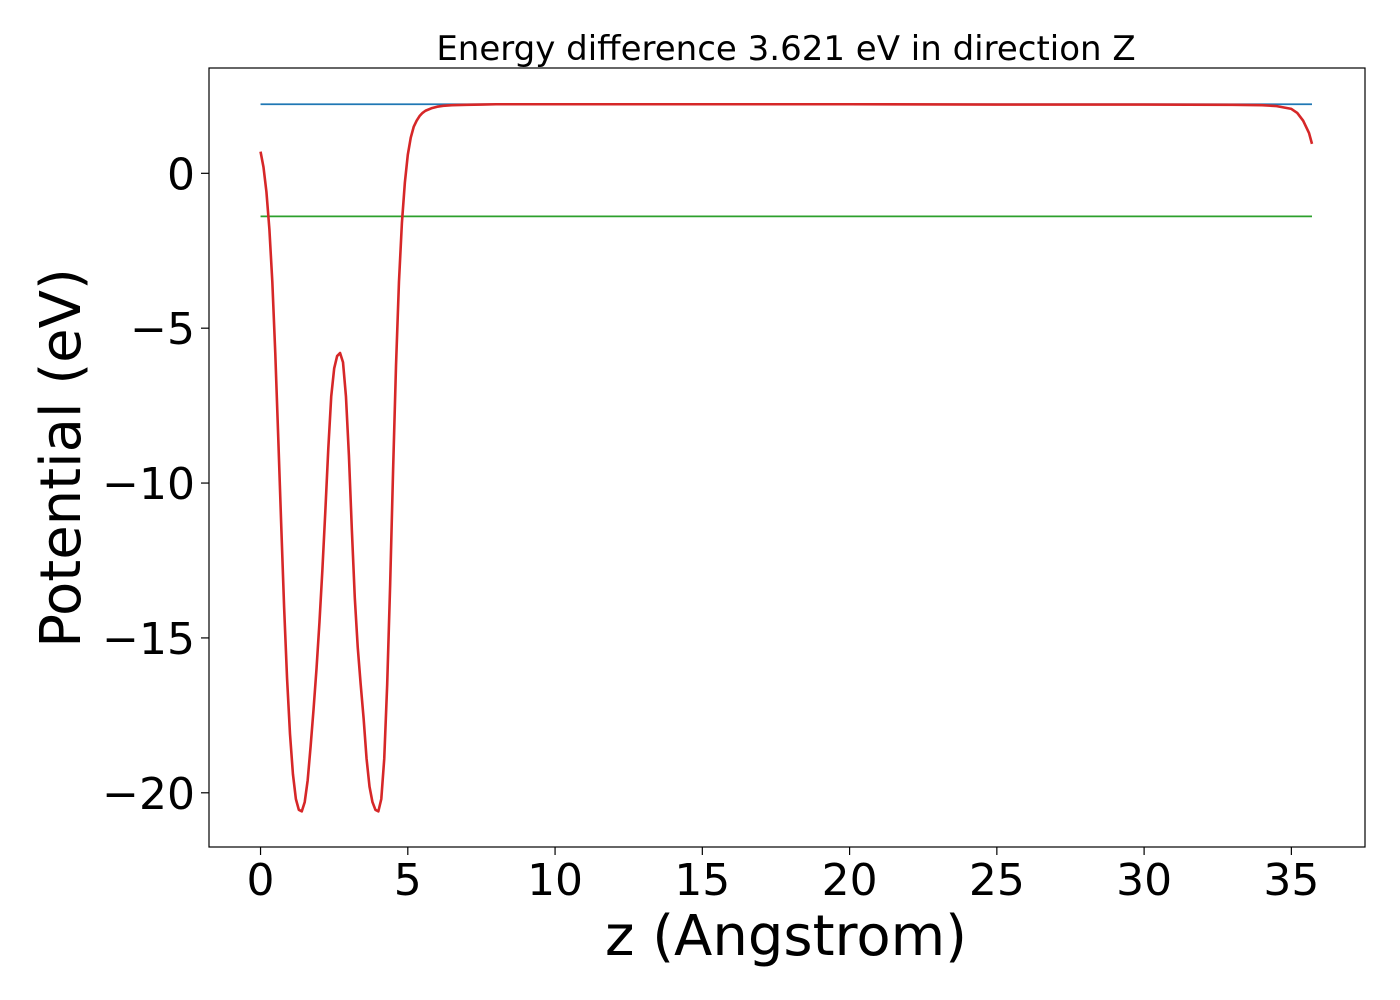  What do you see at coordinates (786, 936) in the screenshot?
I see `x-axis-label: z (Angstrom)` at bounding box center [786, 936].